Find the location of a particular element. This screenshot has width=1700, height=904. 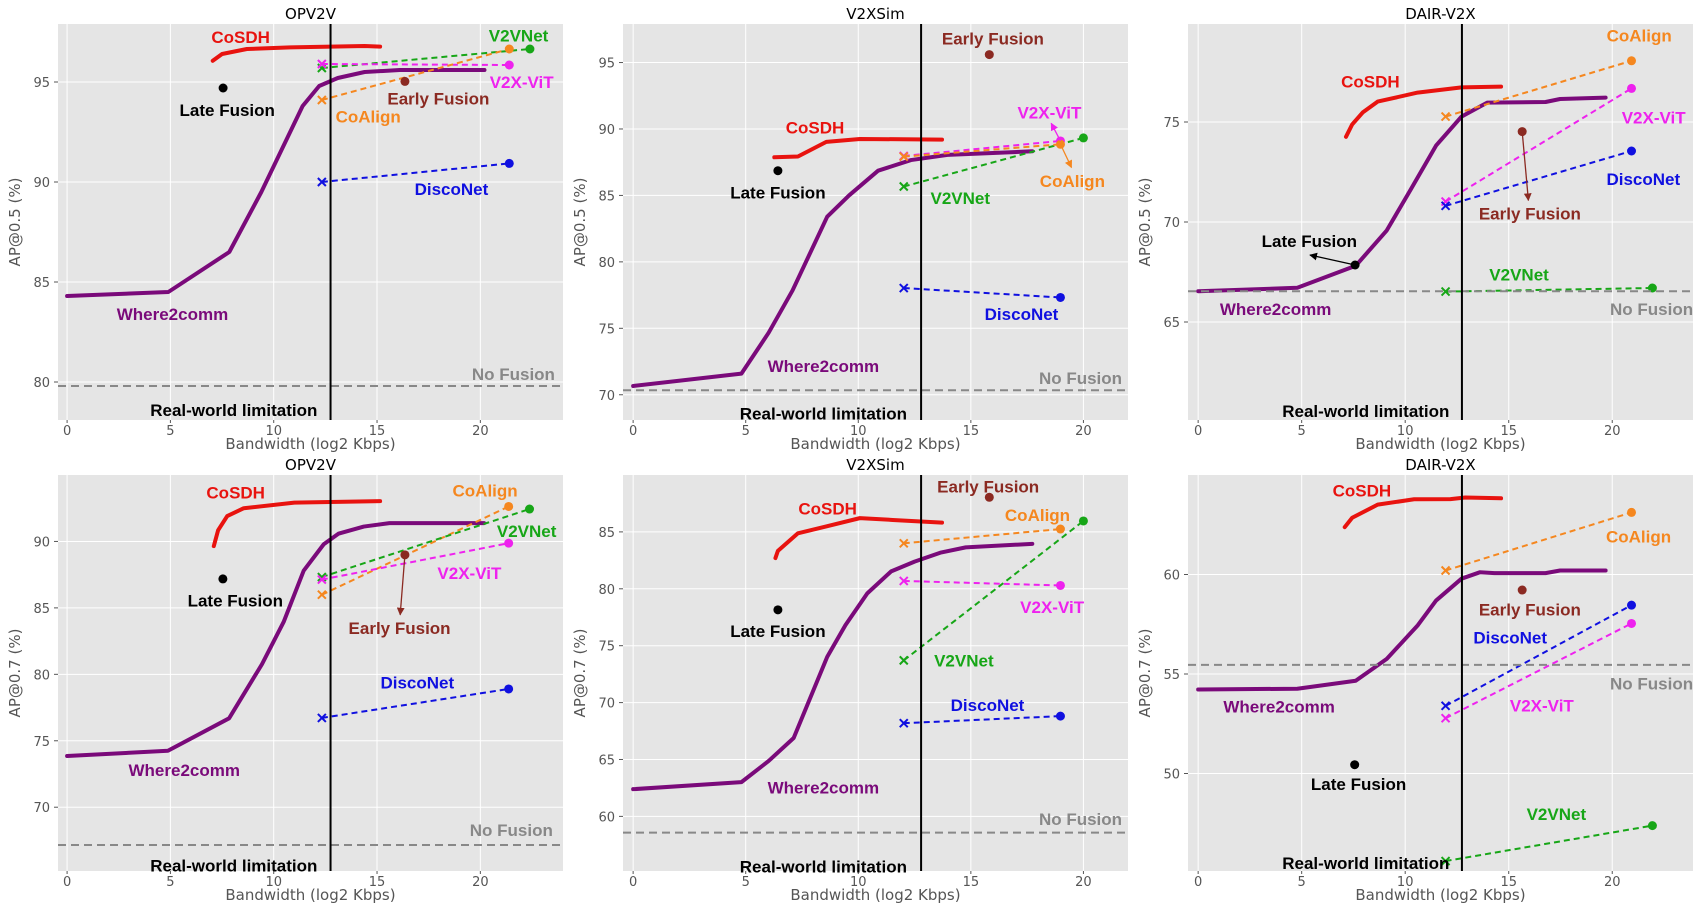

cosdh-line is located at coordinates (858, 148).